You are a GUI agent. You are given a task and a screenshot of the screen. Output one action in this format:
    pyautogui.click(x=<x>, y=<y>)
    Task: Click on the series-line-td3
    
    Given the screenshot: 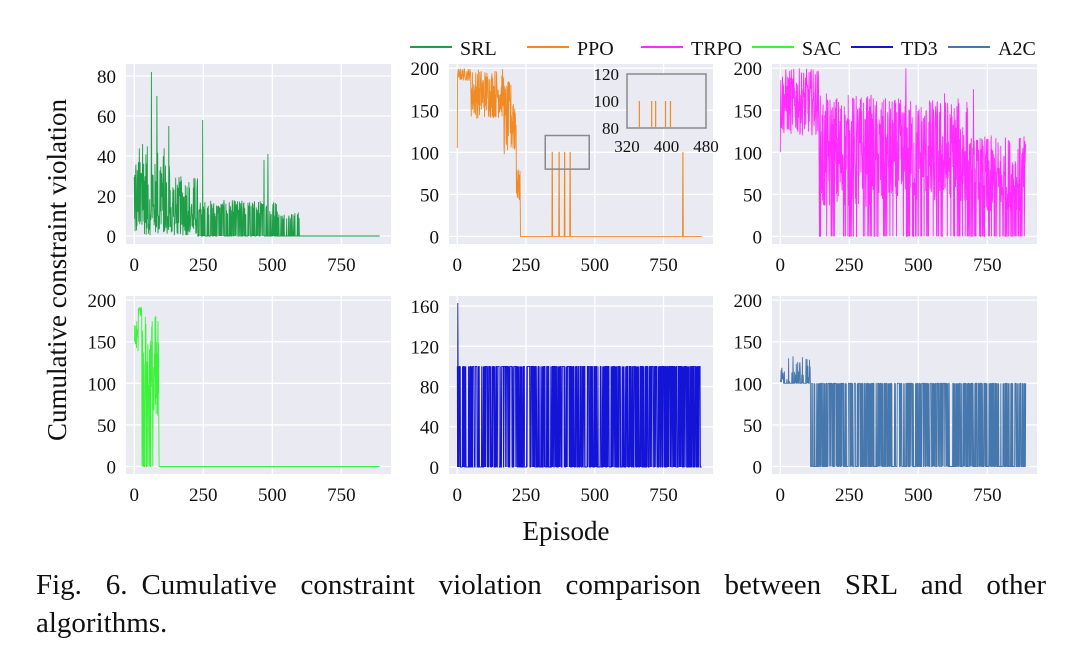 What is the action you would take?
    pyautogui.click(x=579, y=385)
    